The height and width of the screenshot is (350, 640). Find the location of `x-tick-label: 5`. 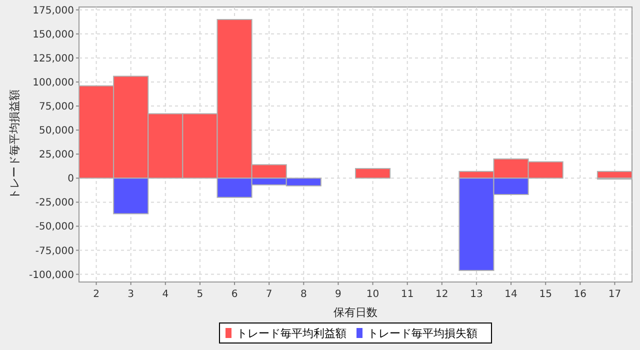

x-tick-label: 5 is located at coordinates (200, 294).